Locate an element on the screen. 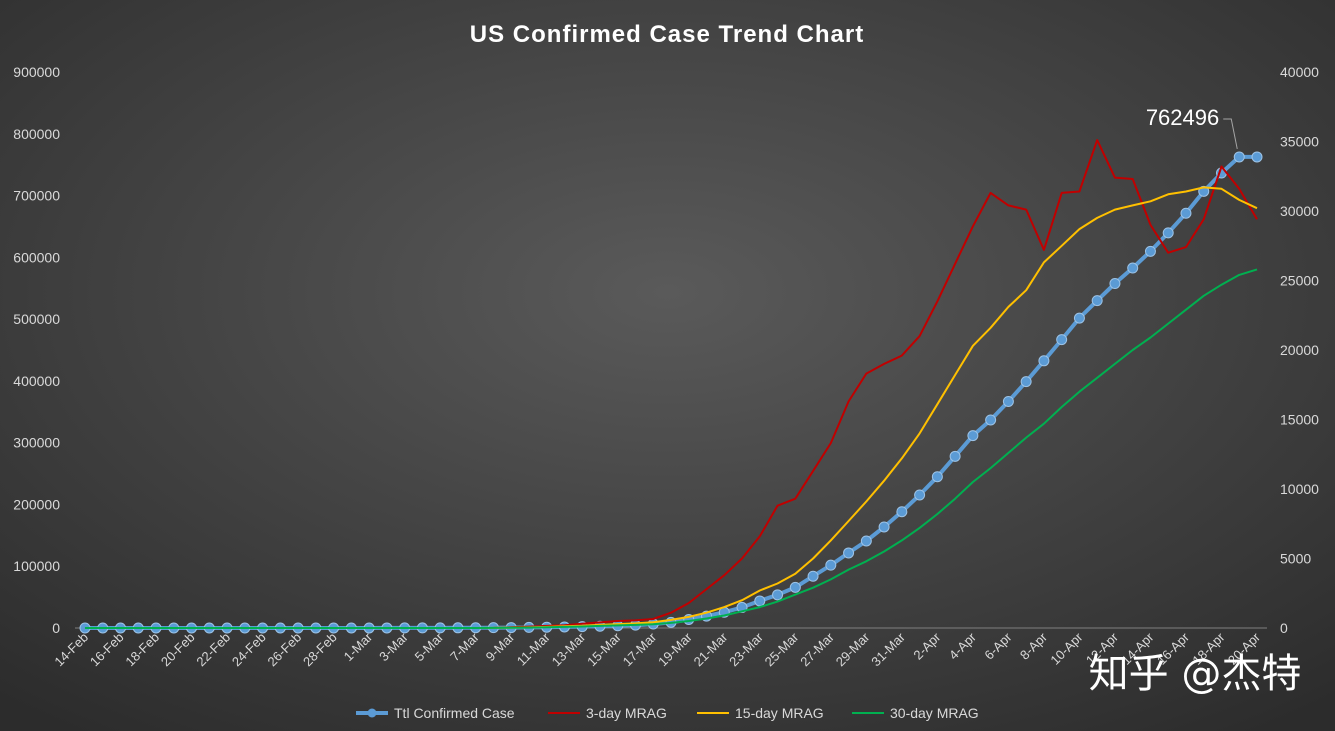 The image size is (1335, 731). y-left-tick-label: 0 is located at coordinates (56, 628).